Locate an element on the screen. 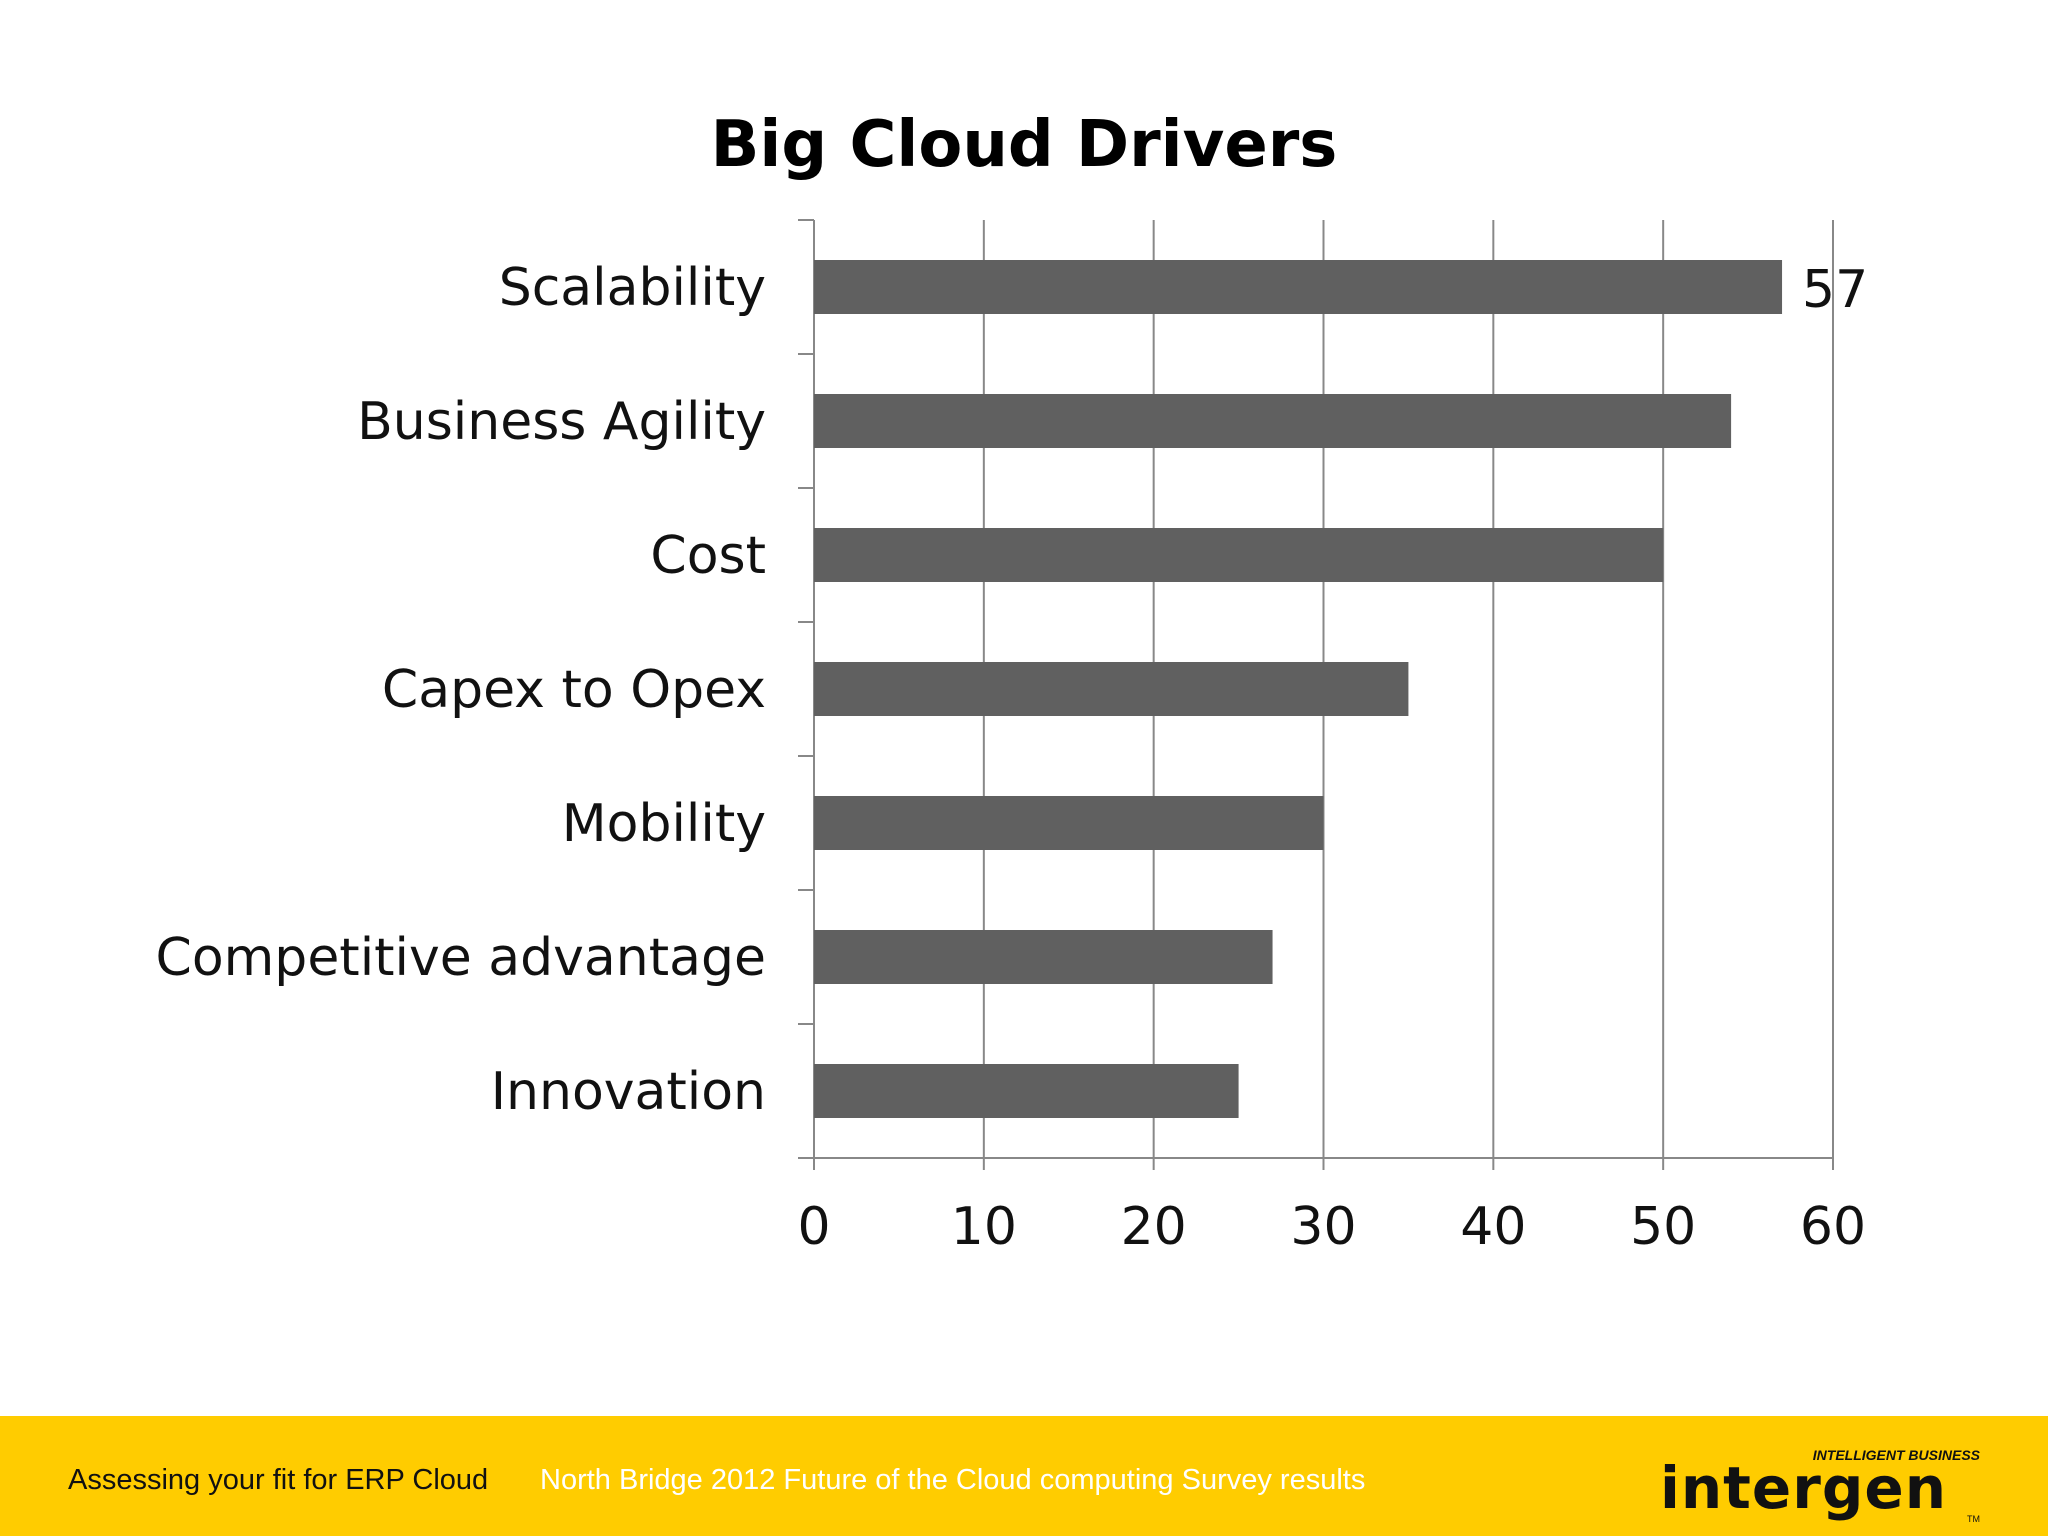 This screenshot has height=1536, width=2048. logo-wordmark: intergen is located at coordinates (1803, 1488).